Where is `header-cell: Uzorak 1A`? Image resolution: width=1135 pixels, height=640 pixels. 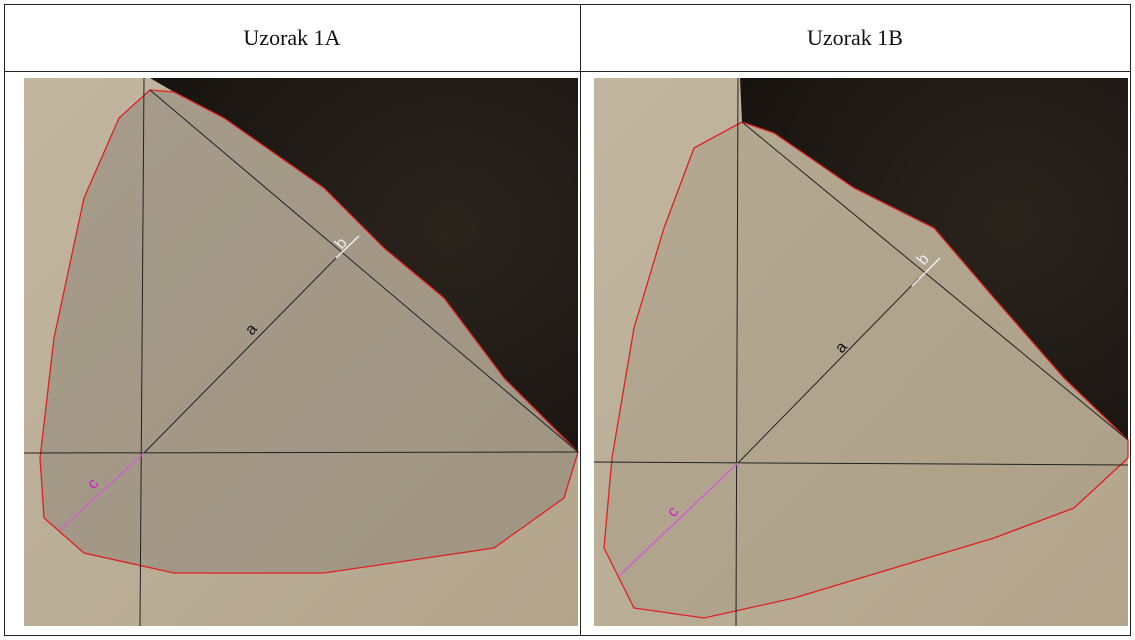
header-cell: Uzorak 1A is located at coordinates (291, 37).